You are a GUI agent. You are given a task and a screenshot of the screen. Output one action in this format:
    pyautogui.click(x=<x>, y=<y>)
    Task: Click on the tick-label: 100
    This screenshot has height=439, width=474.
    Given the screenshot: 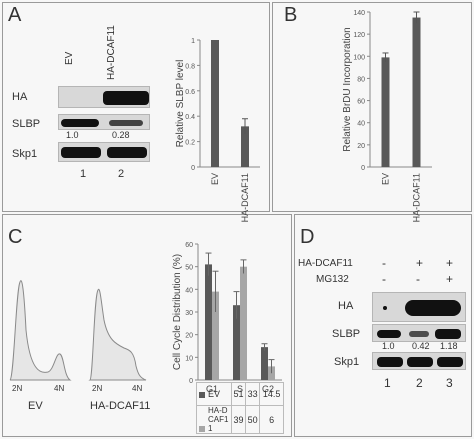 What is the action you would take?
    pyautogui.click(x=359, y=57)
    